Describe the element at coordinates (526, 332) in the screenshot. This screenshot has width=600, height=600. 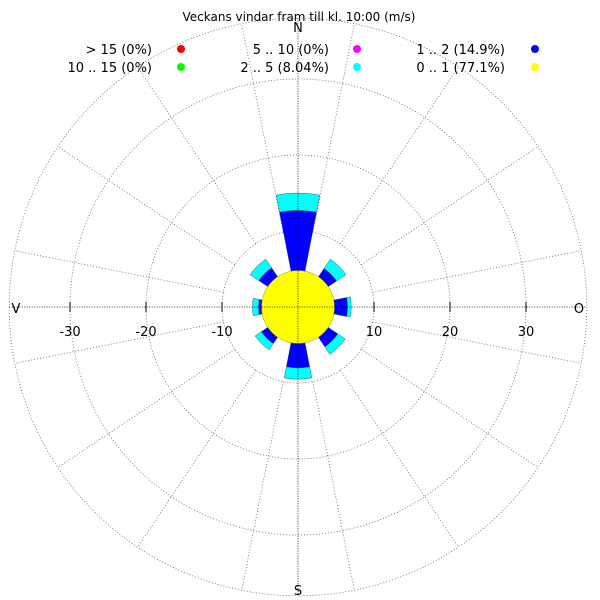
I see `x-tick-label: 30` at that location.